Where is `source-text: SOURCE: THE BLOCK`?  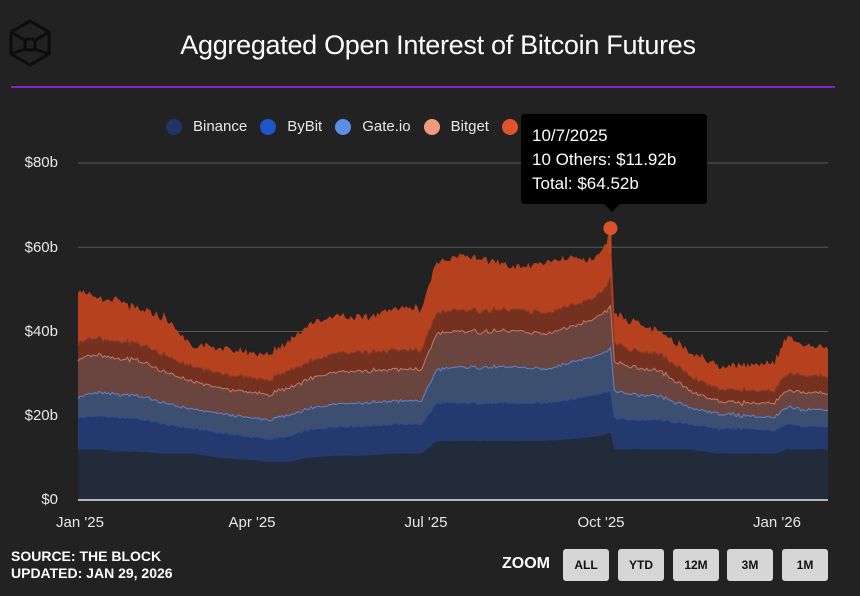
source-text: SOURCE: THE BLOCK is located at coordinates (86, 556).